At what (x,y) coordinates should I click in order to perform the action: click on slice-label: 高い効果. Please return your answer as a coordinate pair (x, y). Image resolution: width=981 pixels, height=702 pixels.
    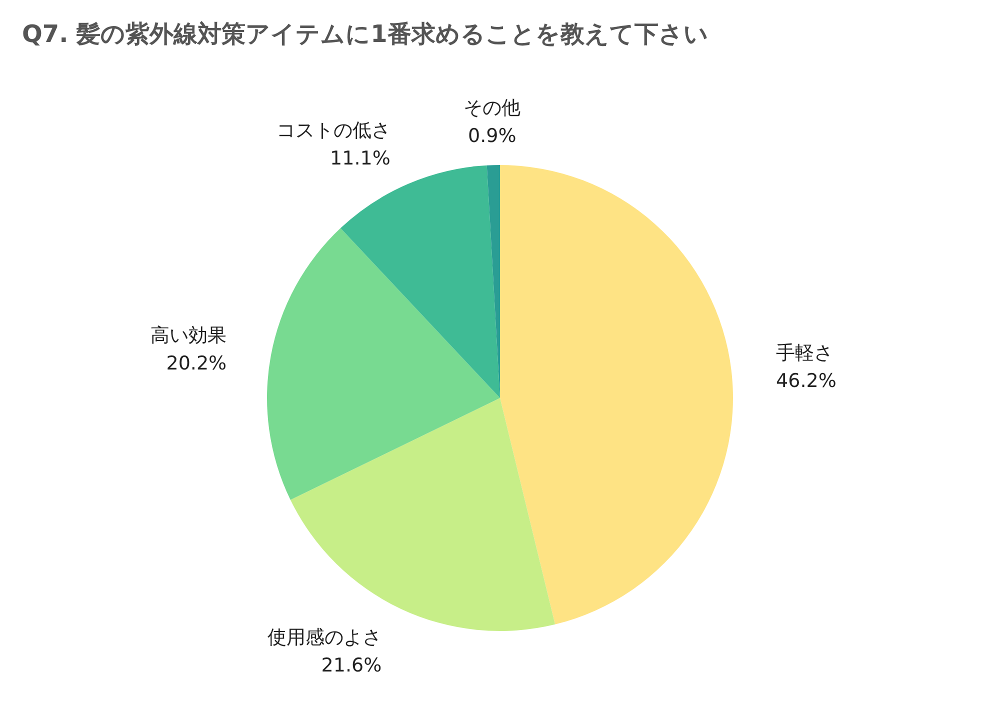
    Looking at the image, I should click on (188, 335).